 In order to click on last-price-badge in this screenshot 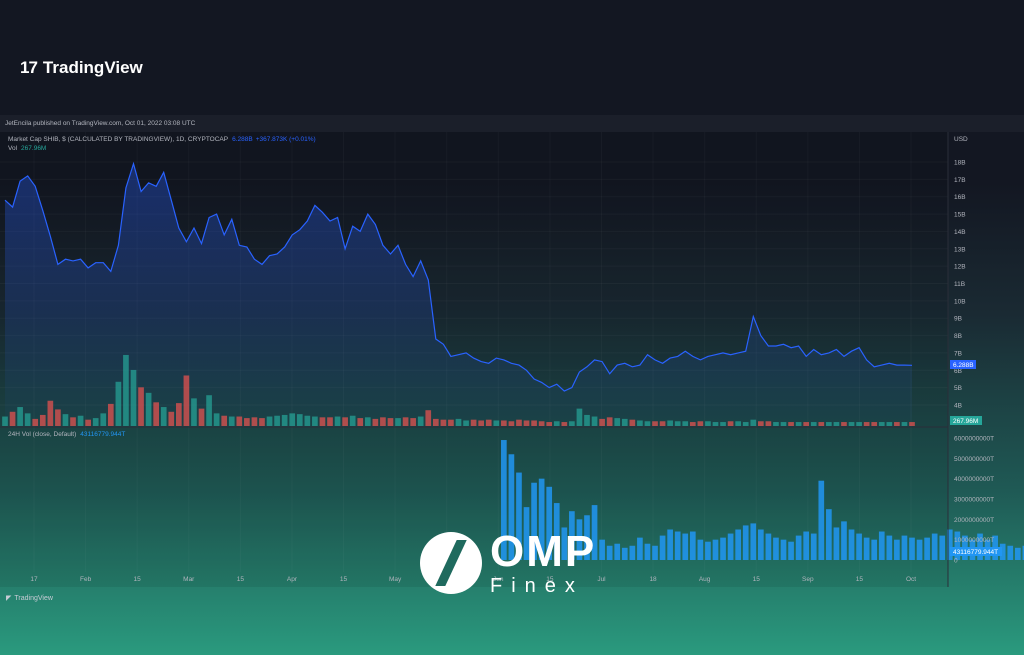, I will do `click(963, 364)`.